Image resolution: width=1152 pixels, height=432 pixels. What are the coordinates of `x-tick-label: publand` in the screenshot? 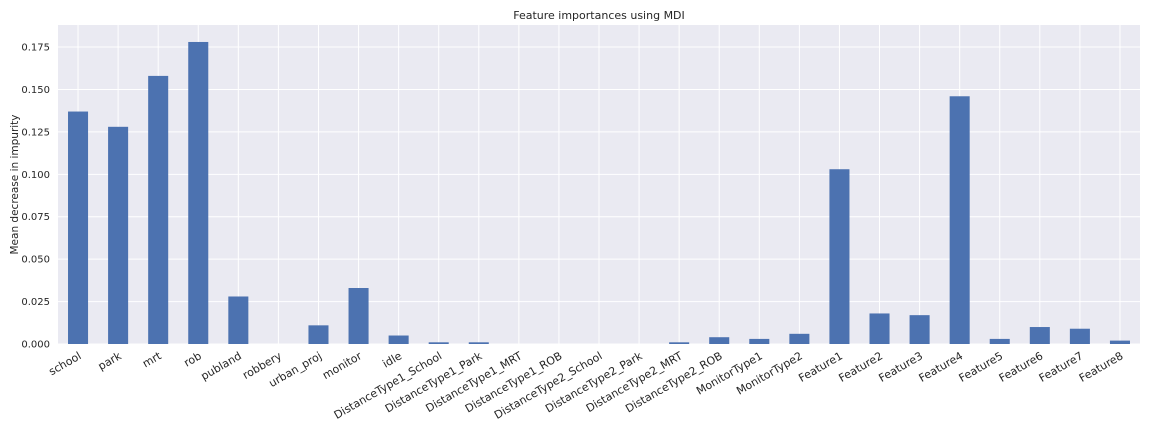 It's located at (221, 366).